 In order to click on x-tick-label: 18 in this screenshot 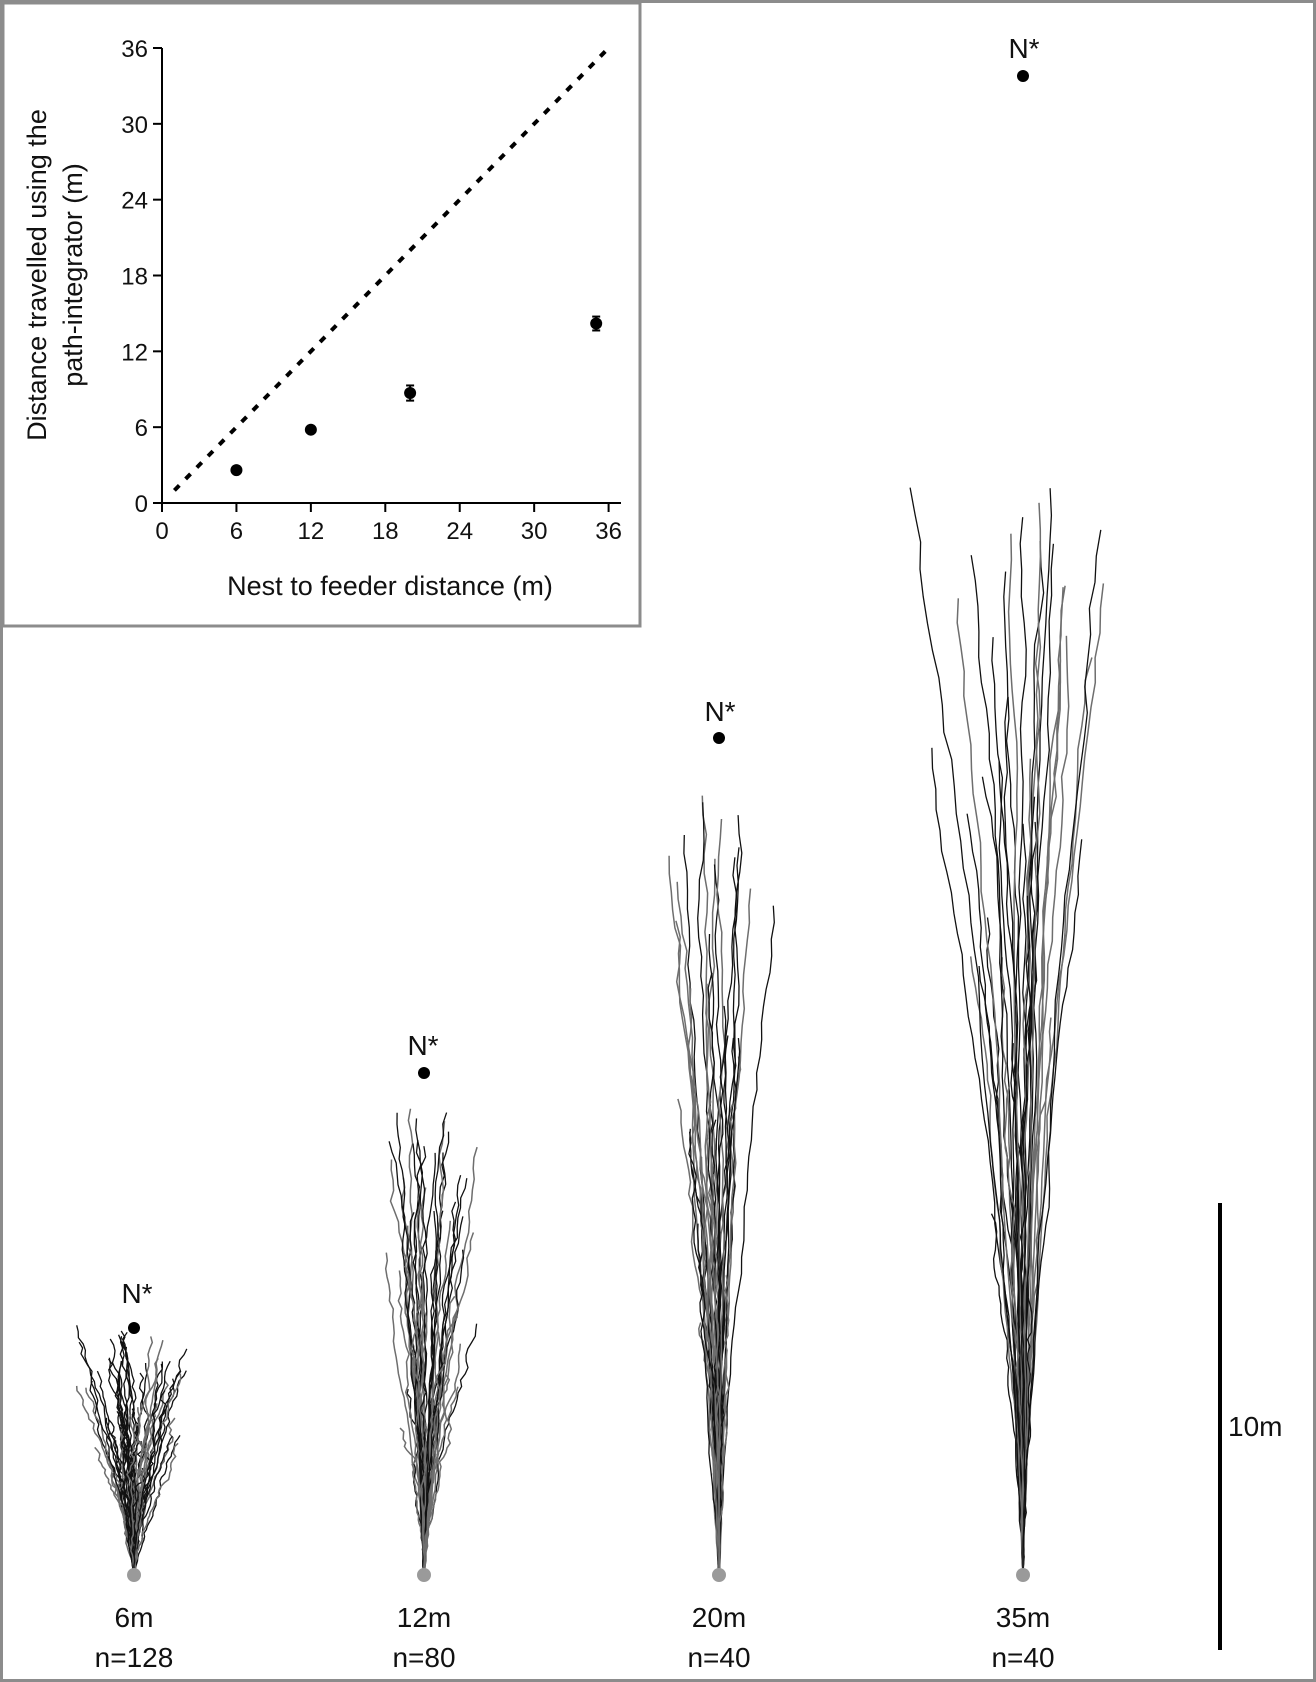, I will do `click(385, 531)`.